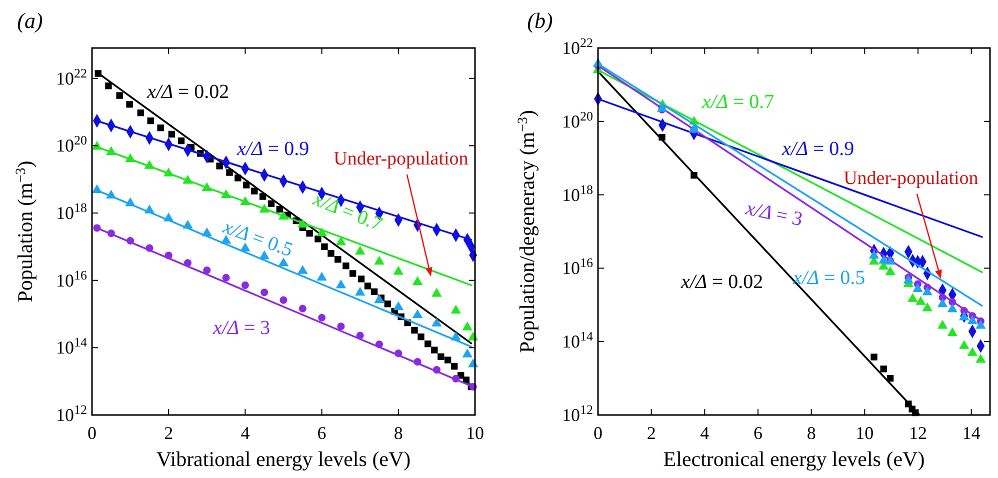 This screenshot has width=998, height=478. I want to click on text: x/Δ = 3, so click(773, 214).